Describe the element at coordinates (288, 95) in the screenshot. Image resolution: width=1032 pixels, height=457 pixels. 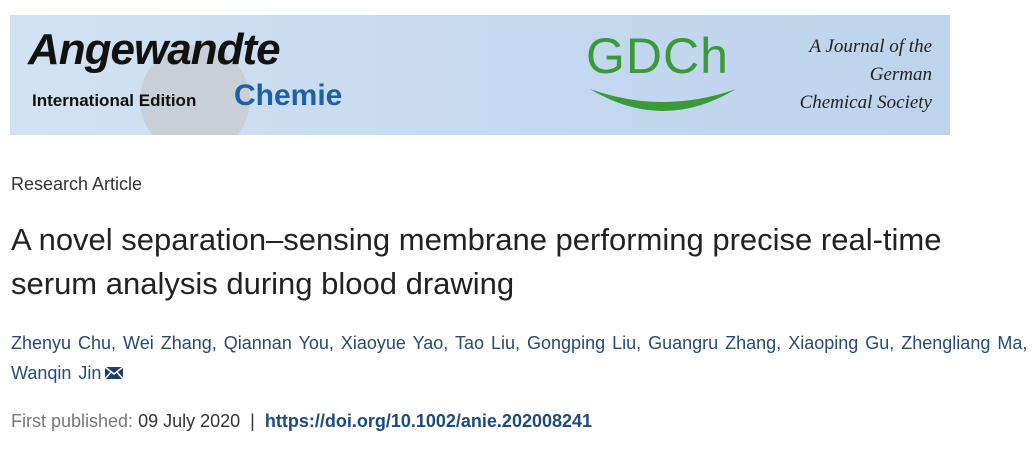
I see `journal-name: Chemie` at that location.